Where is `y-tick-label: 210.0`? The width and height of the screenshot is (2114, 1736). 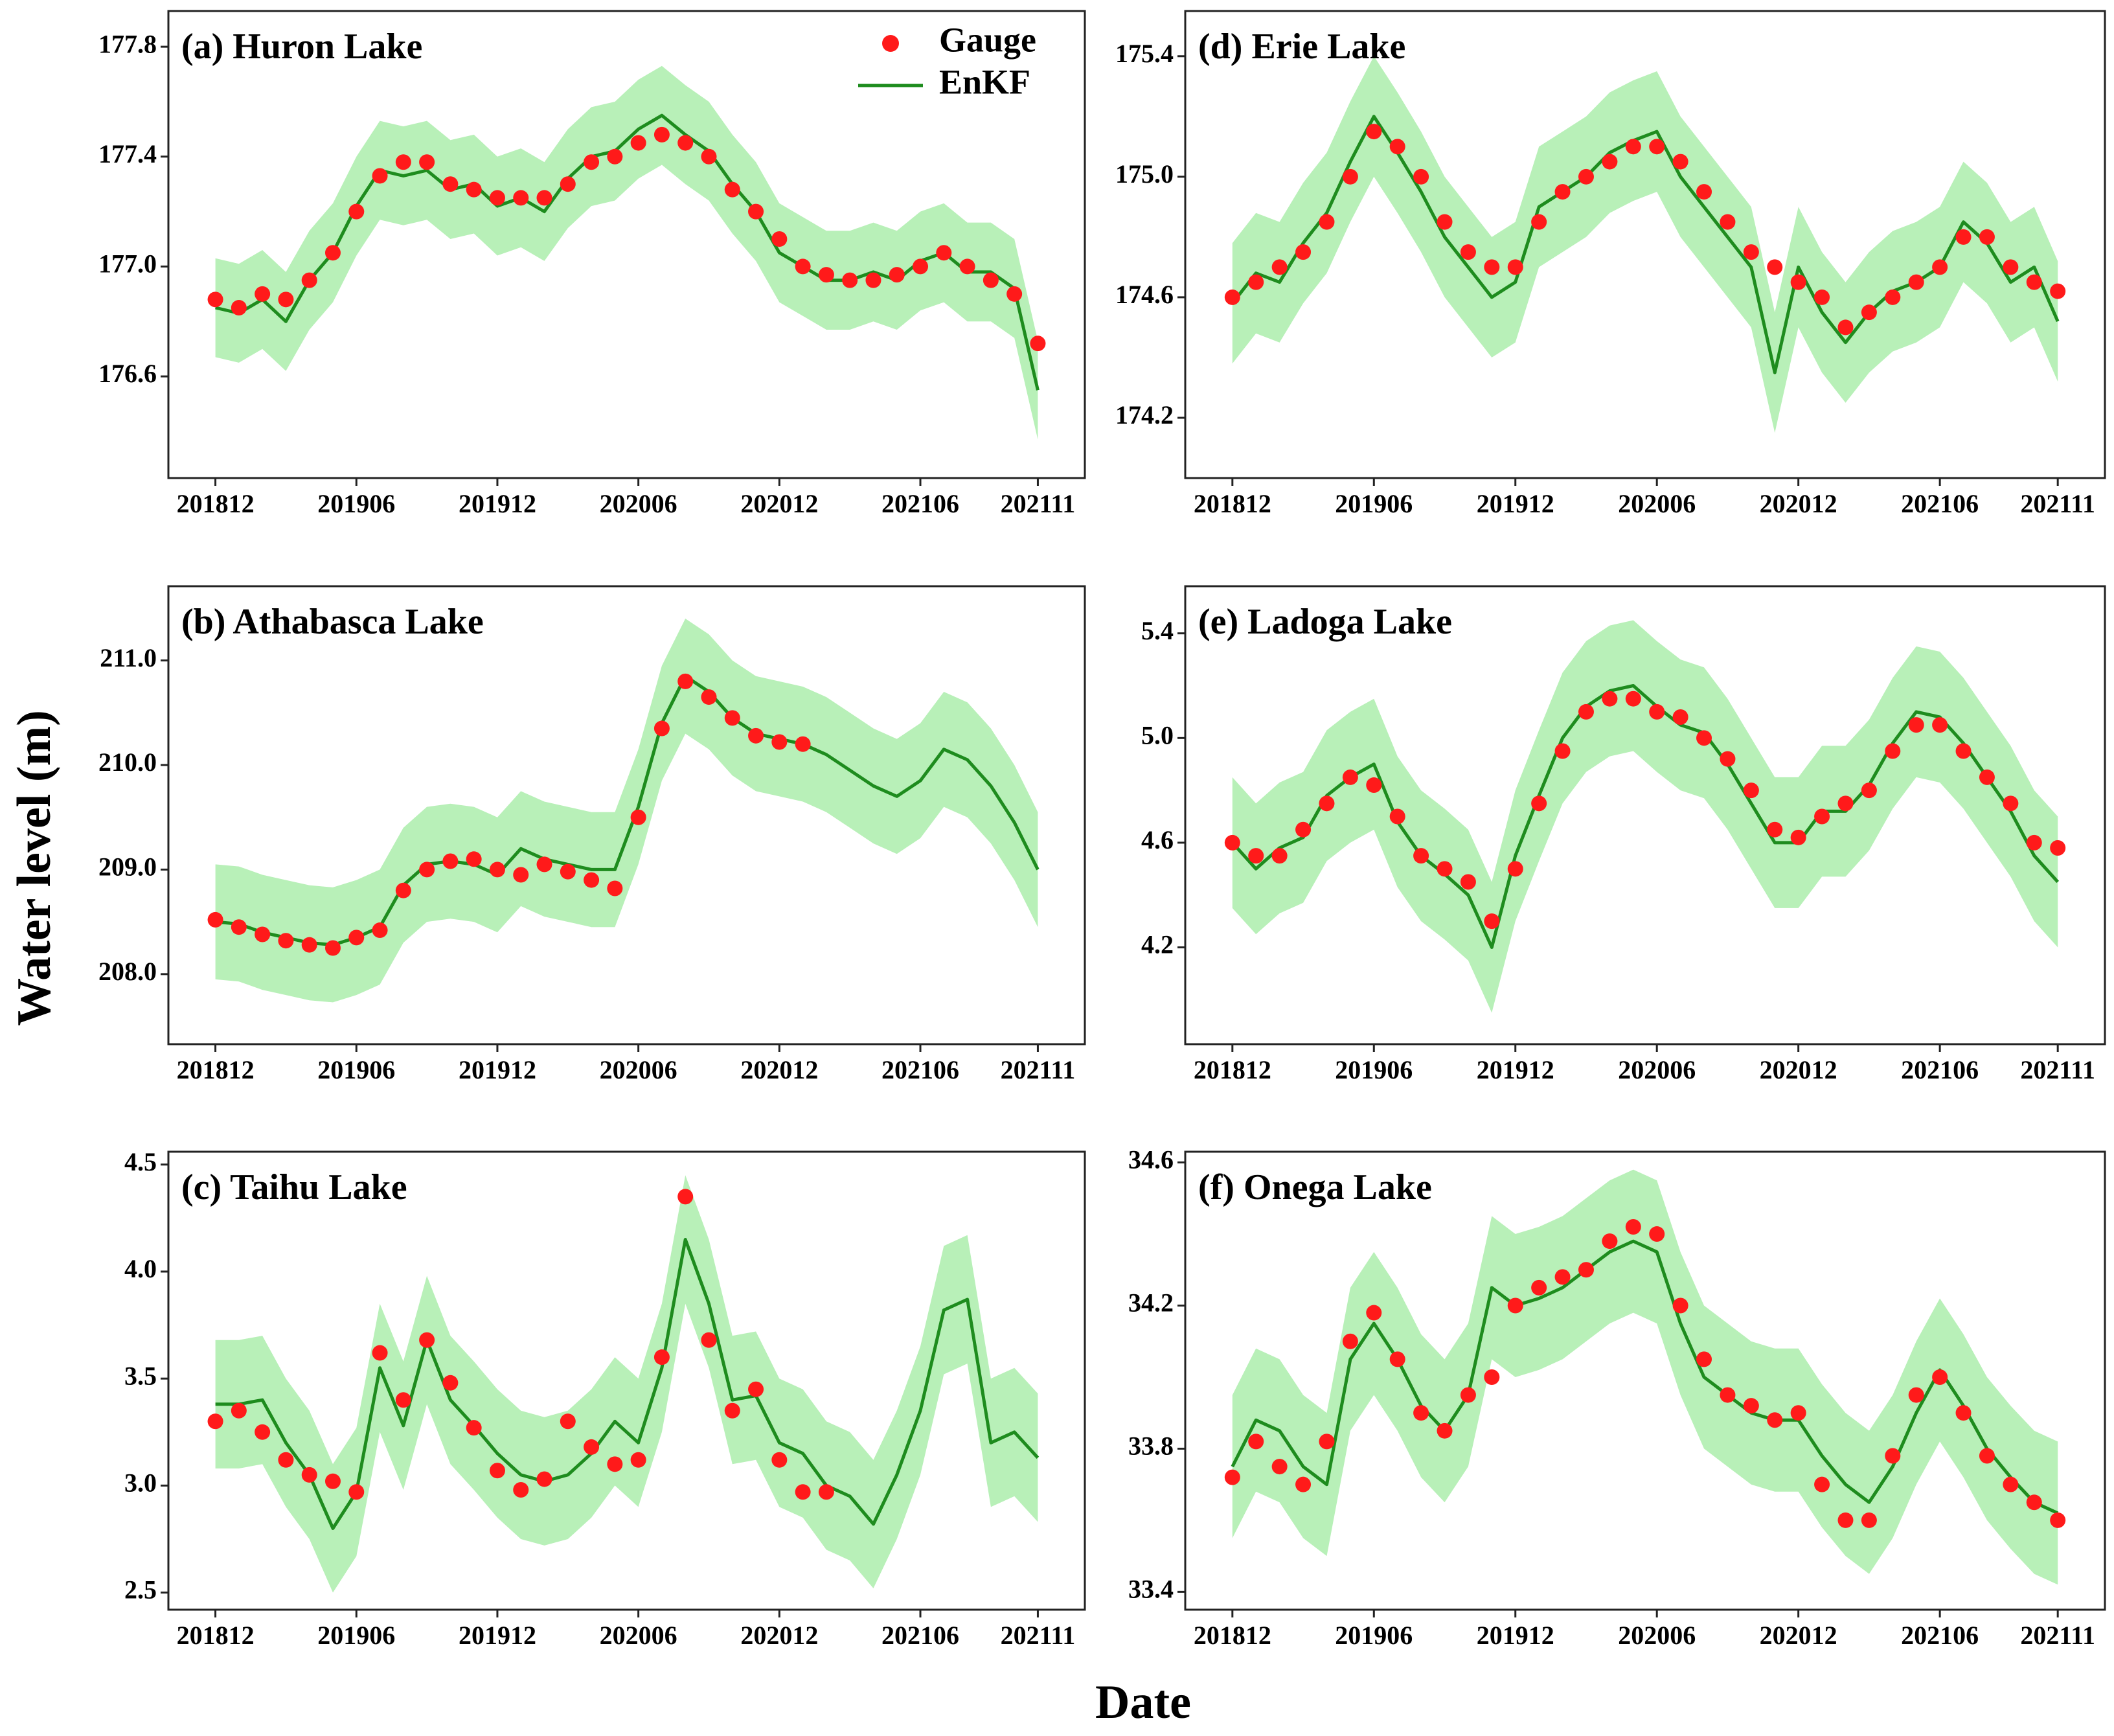
y-tick-label: 210.0 is located at coordinates (128, 762).